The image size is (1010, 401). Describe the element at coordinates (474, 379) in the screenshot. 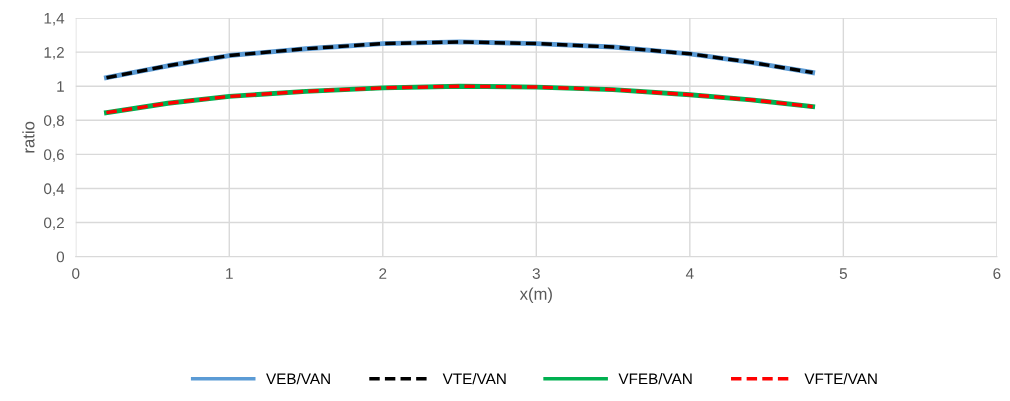

I see `legend-label: VTE/VAN` at that location.